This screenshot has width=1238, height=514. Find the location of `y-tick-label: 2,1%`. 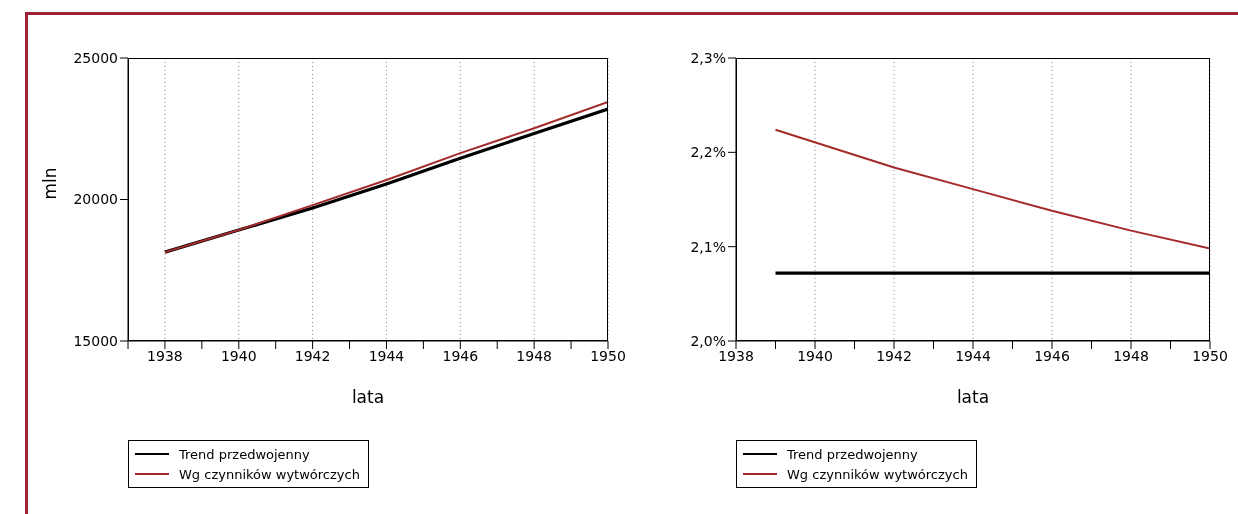

y-tick-label: 2,1% is located at coordinates (708, 246).